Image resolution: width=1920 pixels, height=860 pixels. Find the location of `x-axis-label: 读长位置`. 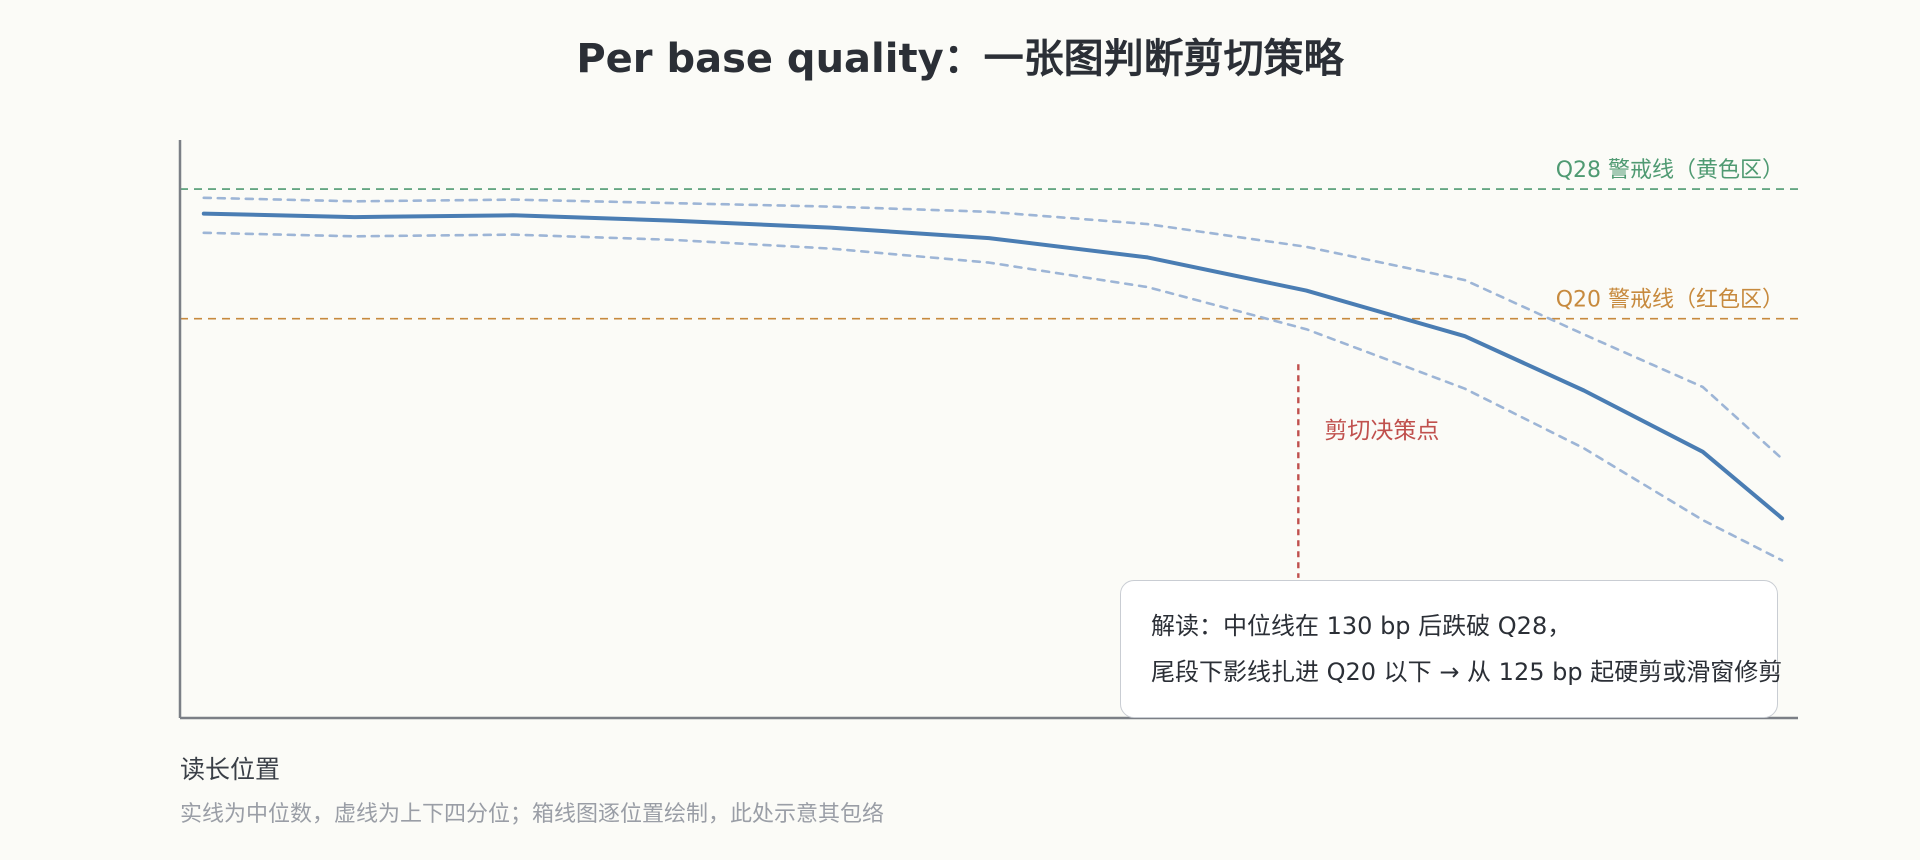

x-axis-label: 读长位置 is located at coordinates (230, 769).